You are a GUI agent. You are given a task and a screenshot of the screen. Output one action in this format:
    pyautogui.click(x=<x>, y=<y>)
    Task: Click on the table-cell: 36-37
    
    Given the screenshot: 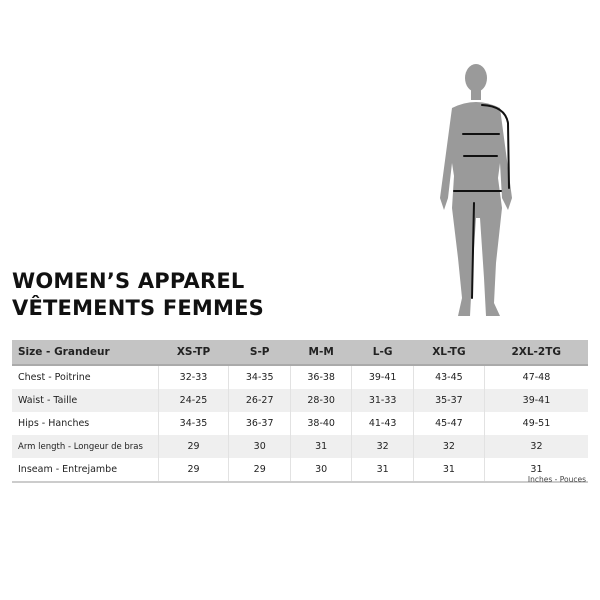 What is the action you would take?
    pyautogui.click(x=259, y=423)
    